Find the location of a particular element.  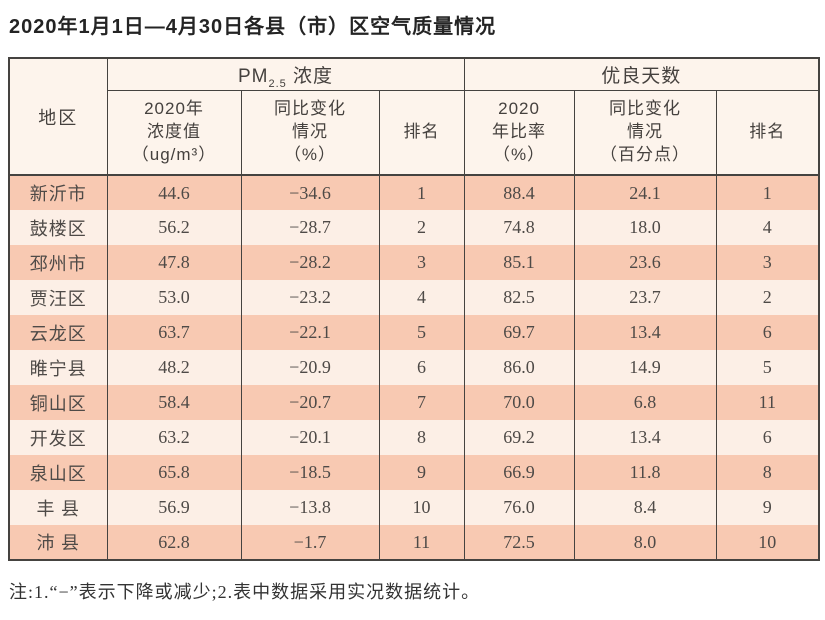

good-change-cell: 11.8 is located at coordinates (645, 472).